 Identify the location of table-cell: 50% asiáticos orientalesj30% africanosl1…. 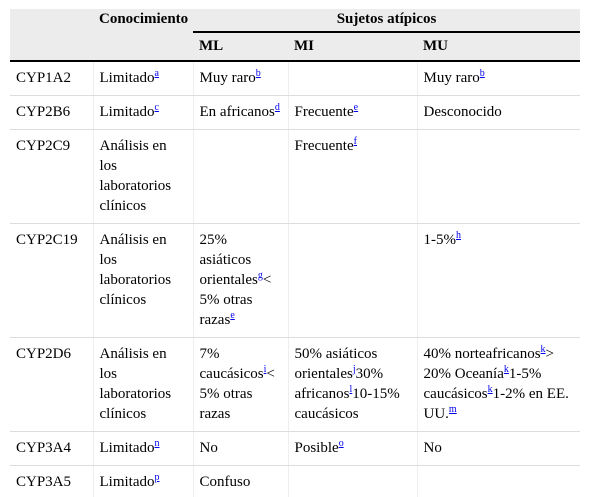
(353, 384).